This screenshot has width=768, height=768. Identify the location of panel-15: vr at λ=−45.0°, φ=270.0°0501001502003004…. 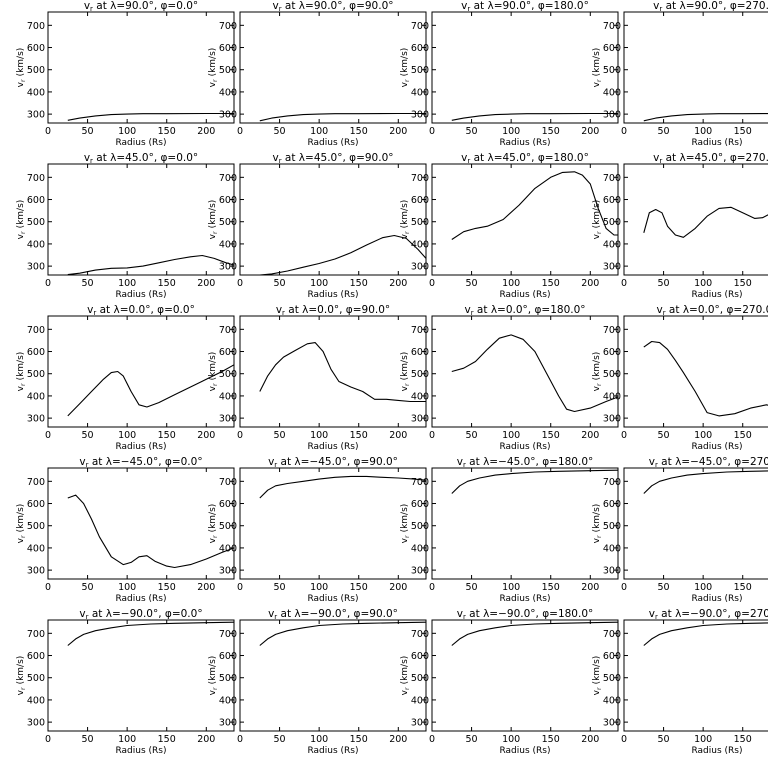
(680, 530).